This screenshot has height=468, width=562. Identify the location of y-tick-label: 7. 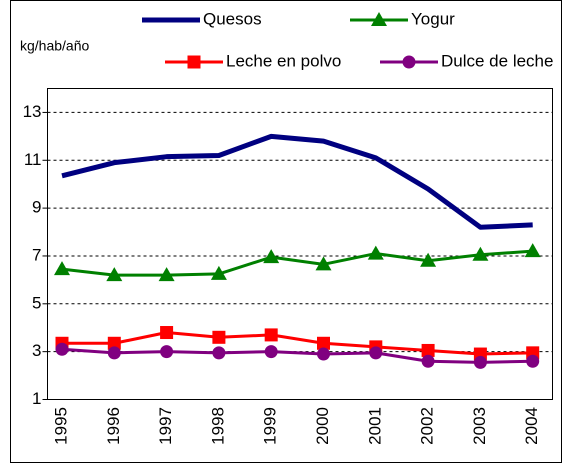
(36, 254).